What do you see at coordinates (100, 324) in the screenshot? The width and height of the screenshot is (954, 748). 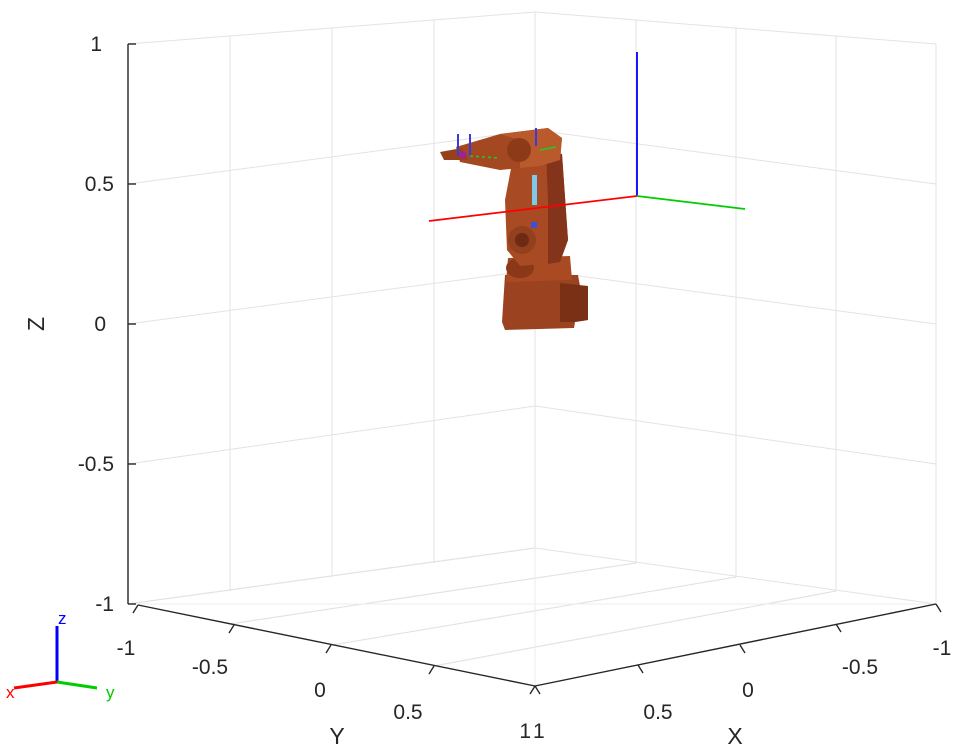 I see `z-tick-label: 0` at bounding box center [100, 324].